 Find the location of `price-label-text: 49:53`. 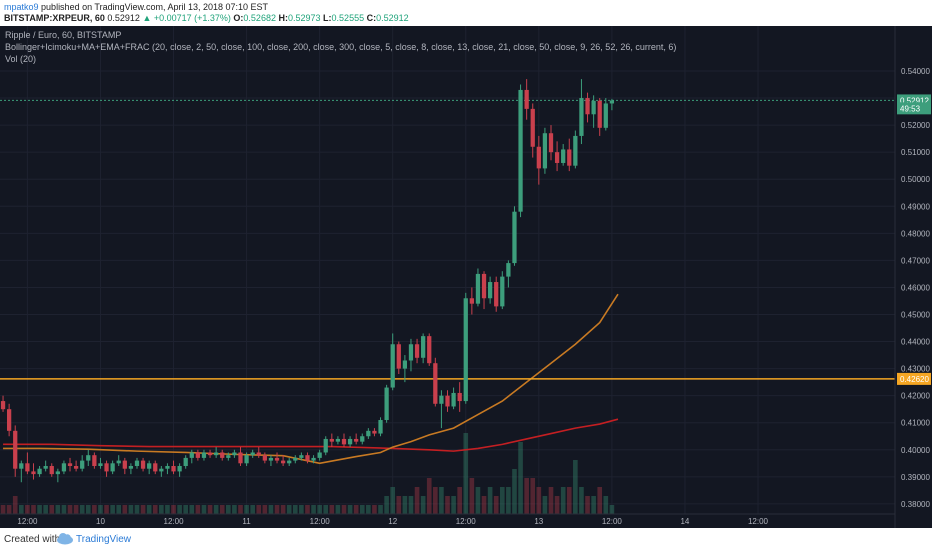

price-label-text: 49:53 is located at coordinates (910, 108).